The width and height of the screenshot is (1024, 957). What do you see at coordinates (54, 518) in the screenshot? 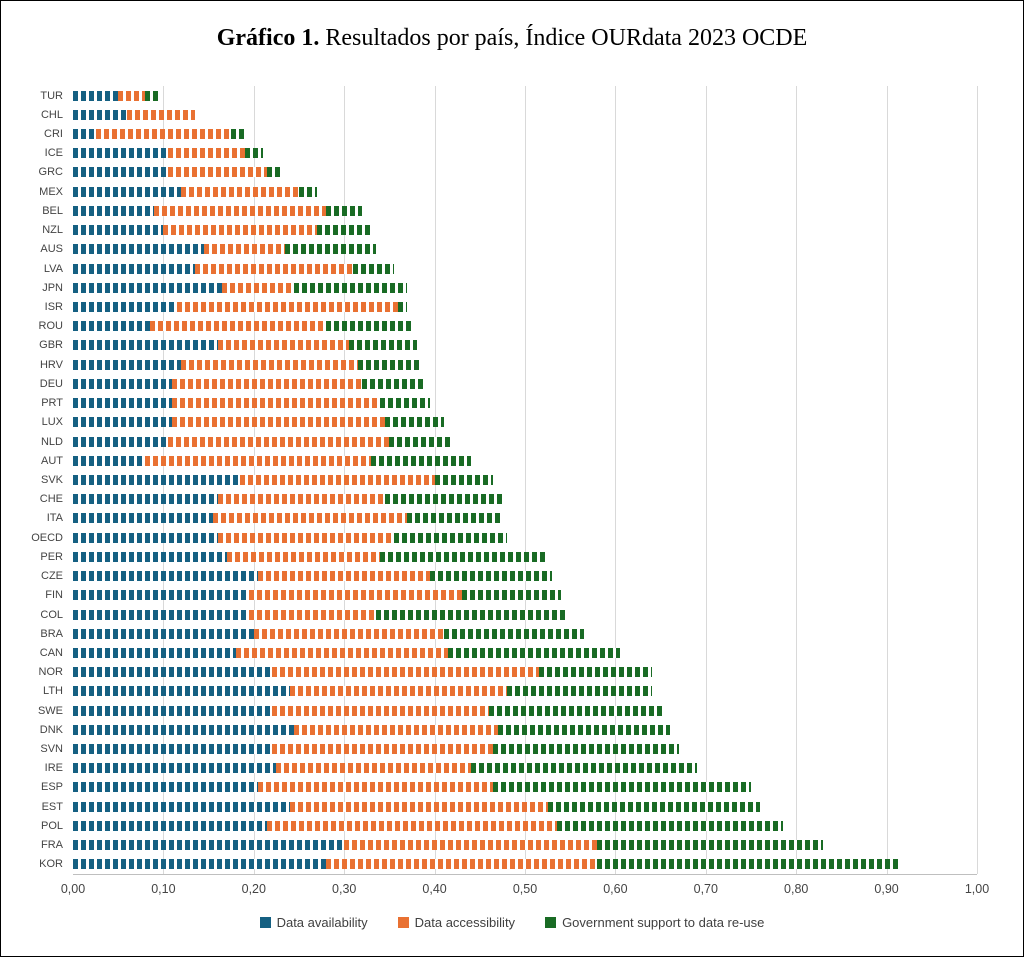
I see `category-label-ita: ITA` at bounding box center [54, 518].